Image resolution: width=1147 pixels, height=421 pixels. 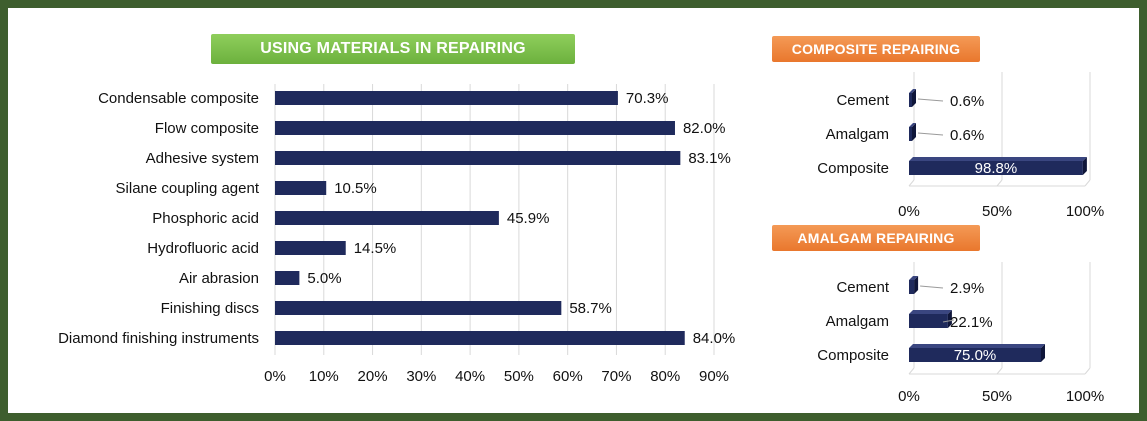 I want to click on main-category-label: Phosphoric acid, so click(x=205, y=218).